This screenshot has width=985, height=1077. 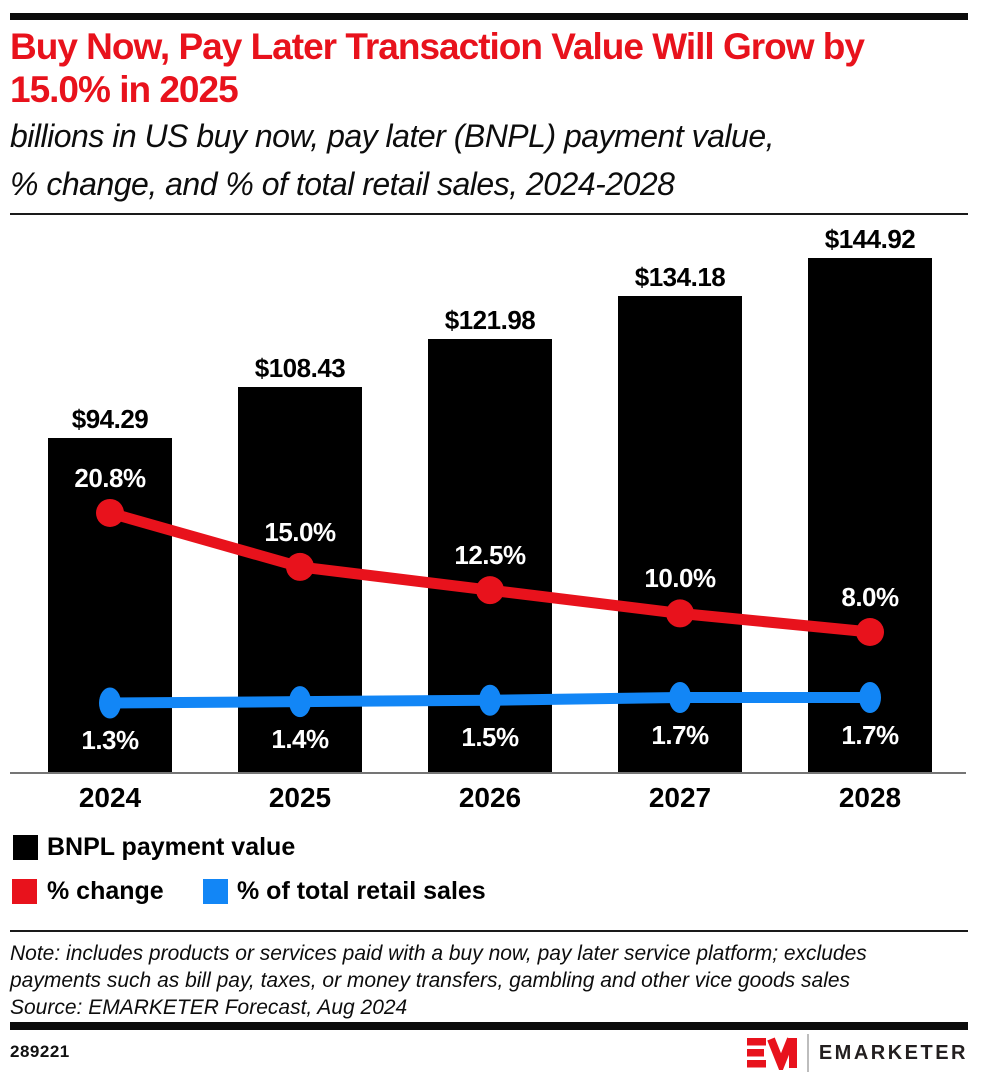 What do you see at coordinates (40, 1051) in the screenshot?
I see `chart-id: 289221` at bounding box center [40, 1051].